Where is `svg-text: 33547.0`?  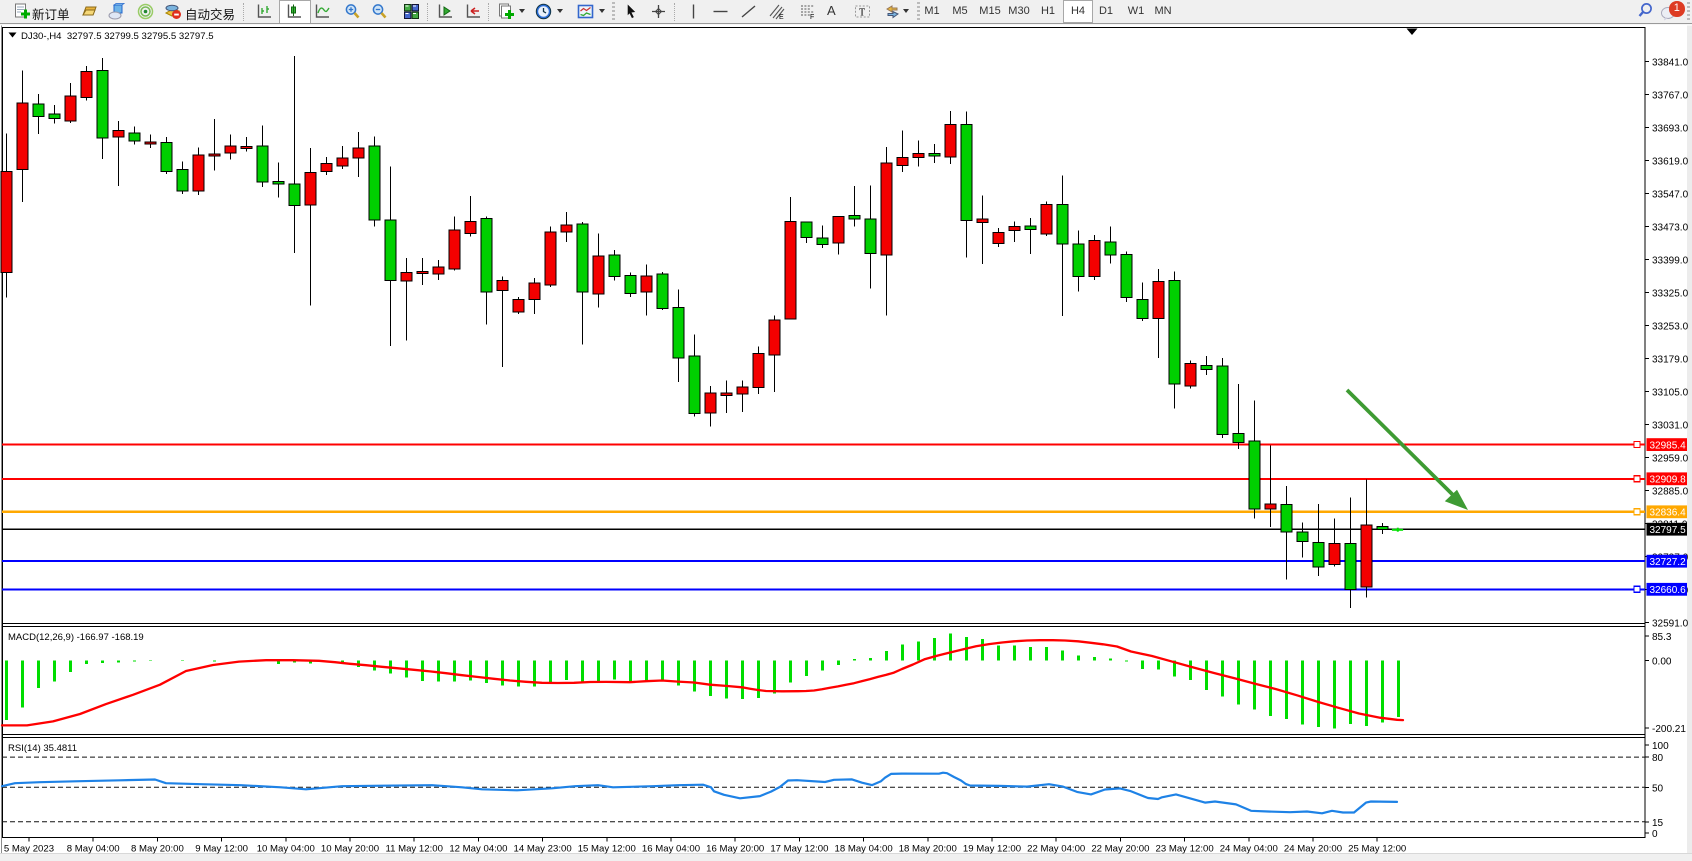 svg-text: 33547.0 is located at coordinates (1670, 195).